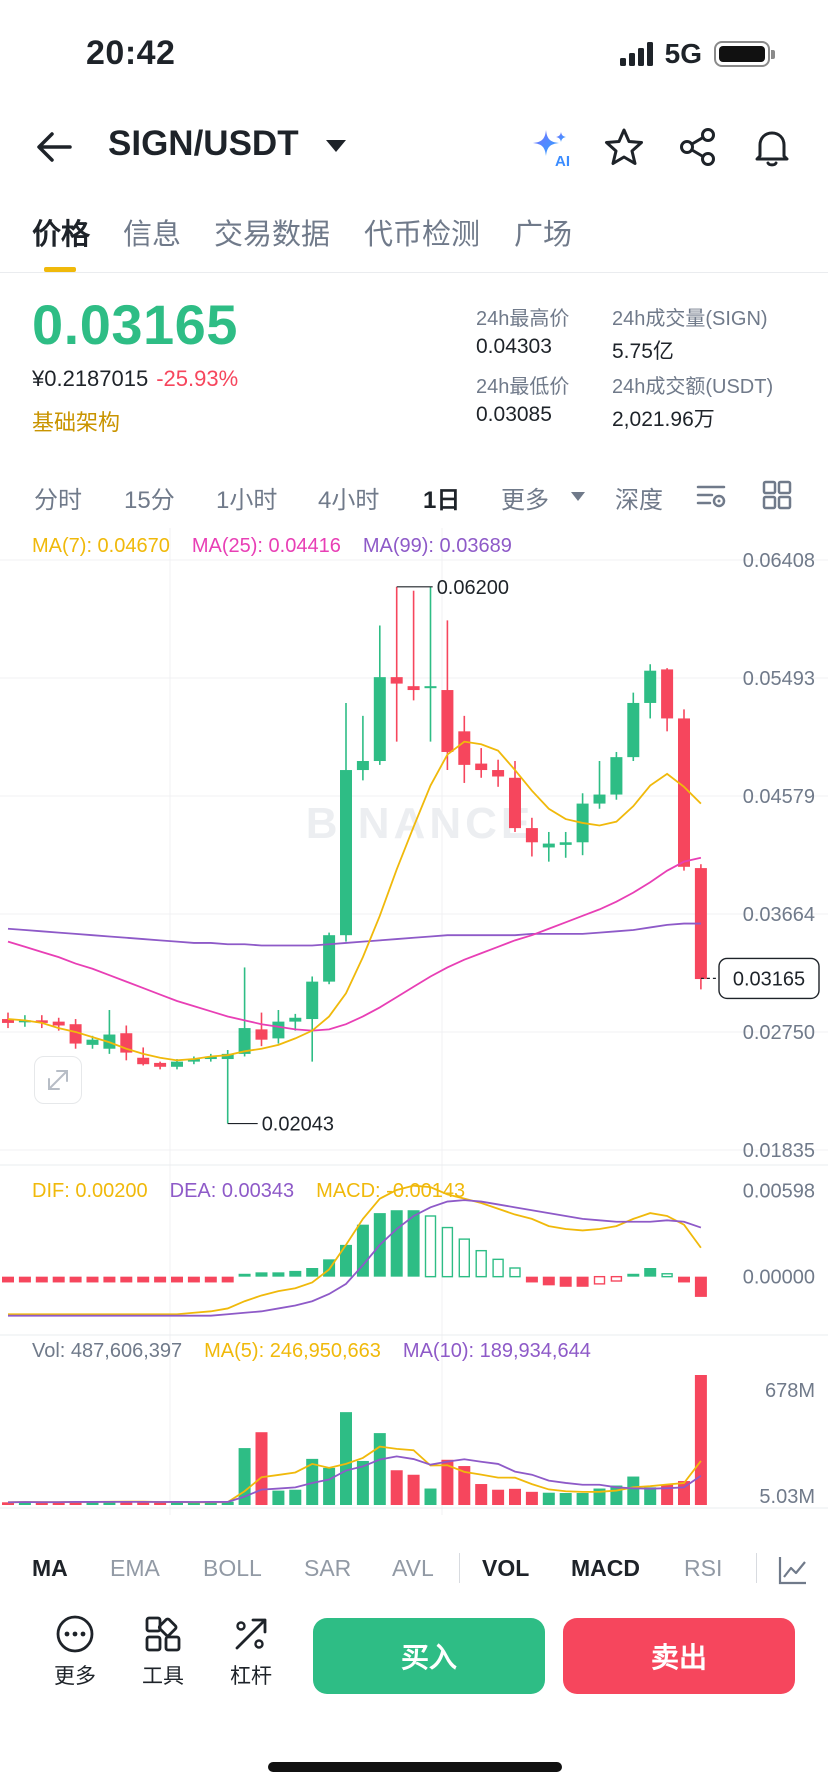 This screenshot has height=1792, width=828. Describe the element at coordinates (414, 495) in the screenshot. I see `interval-bar: 分时 15分 1小时 4小时 1日 更多 深度` at that location.